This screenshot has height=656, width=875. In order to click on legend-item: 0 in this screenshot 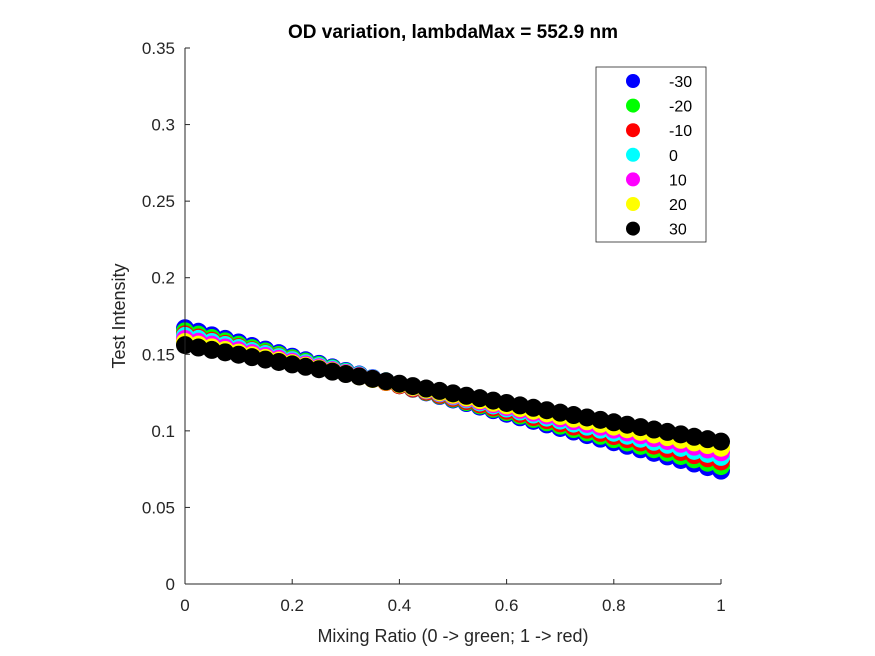, I will do `click(652, 156)`.